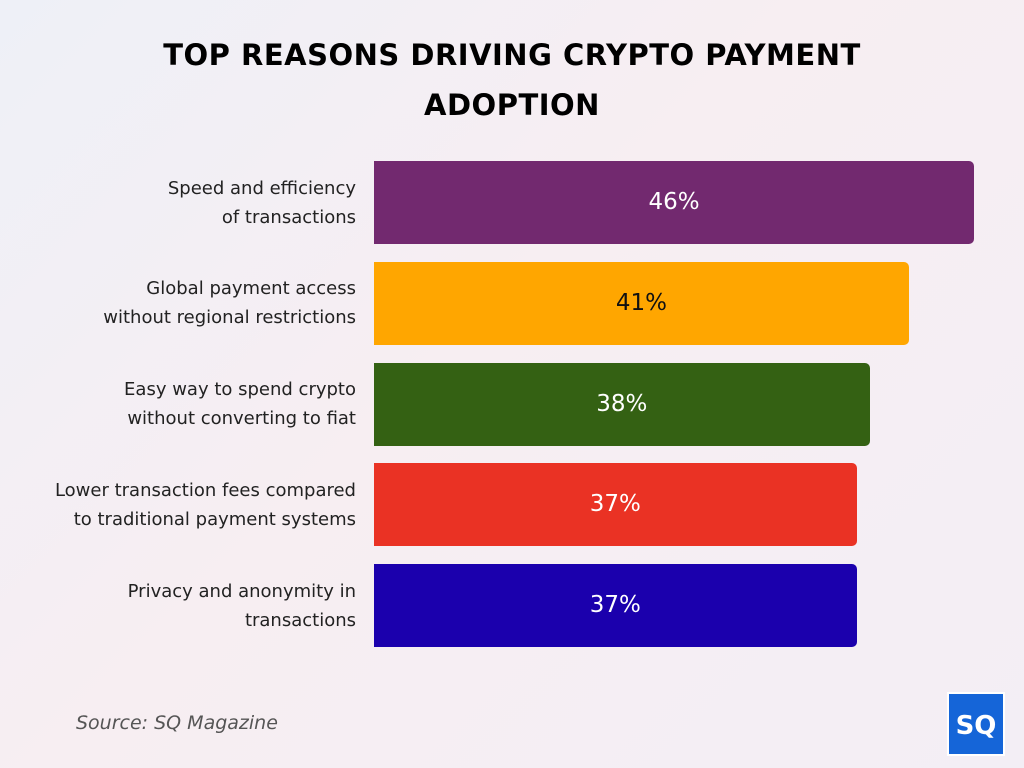 The image size is (1024, 768). Describe the element at coordinates (177, 723) in the screenshot. I see `source: Source: SQ Magazine` at that location.